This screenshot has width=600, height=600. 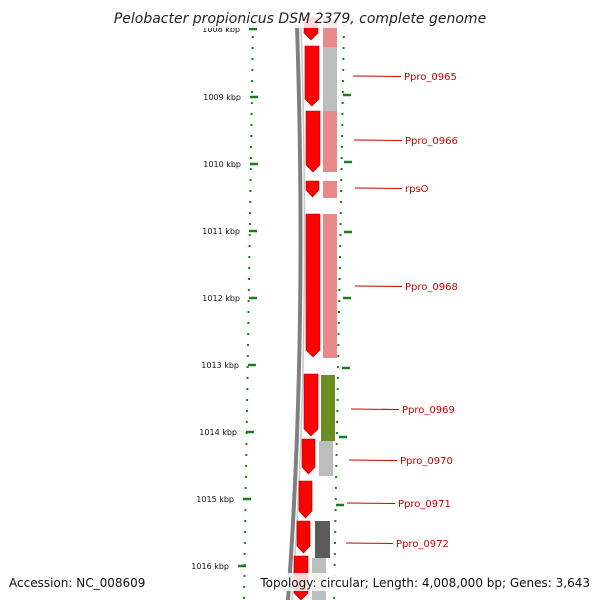 I want to click on backbone-outer-line, so click(x=294, y=312).